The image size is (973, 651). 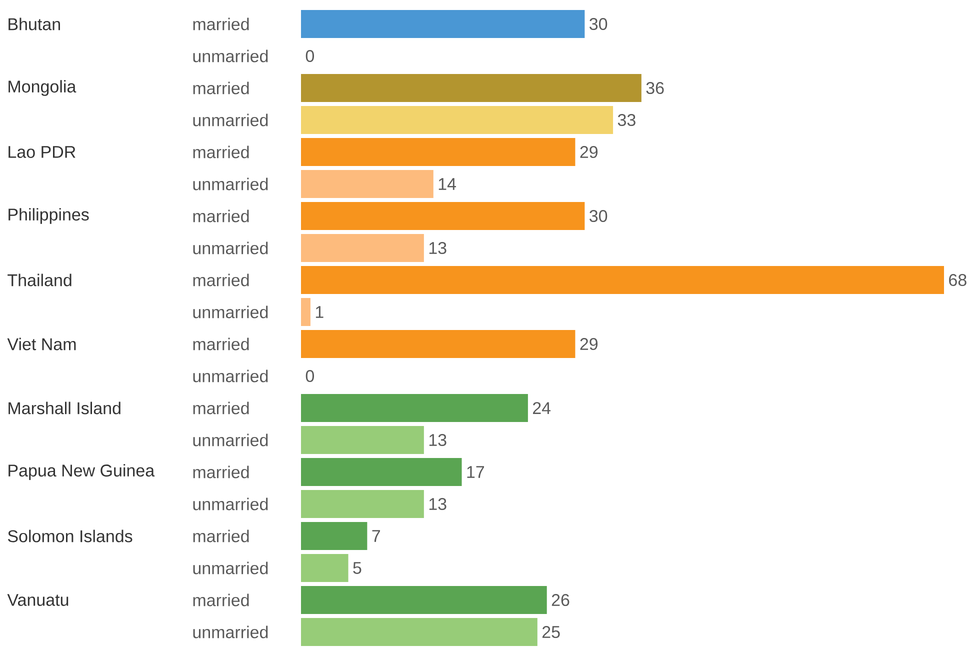 What do you see at coordinates (34, 24) in the screenshot?
I see `text: Bhutan` at bounding box center [34, 24].